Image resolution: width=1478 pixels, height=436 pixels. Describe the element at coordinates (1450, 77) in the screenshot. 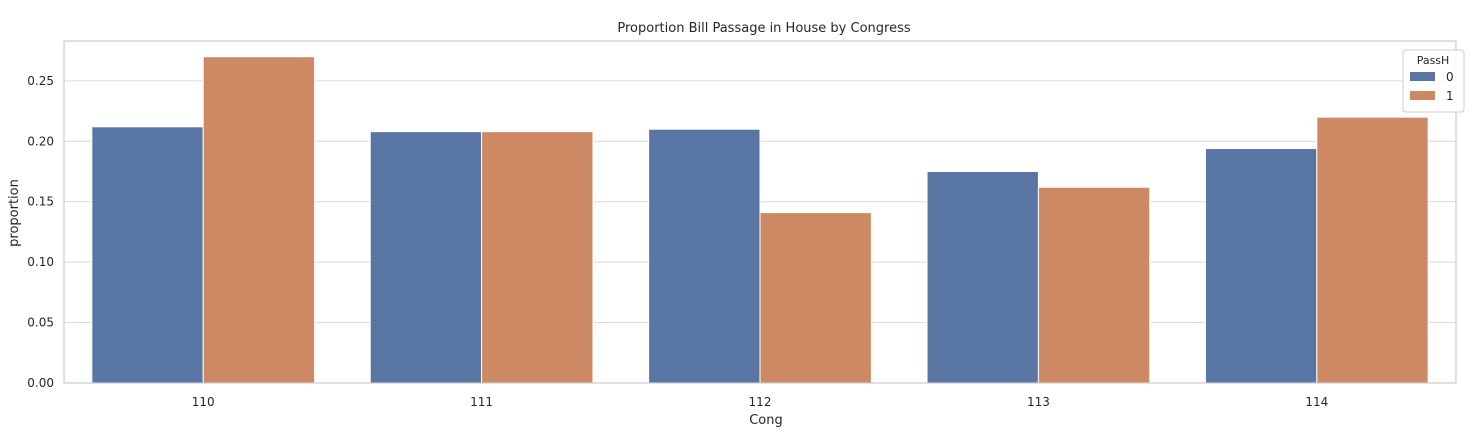

I see `legend-label: 0` at that location.